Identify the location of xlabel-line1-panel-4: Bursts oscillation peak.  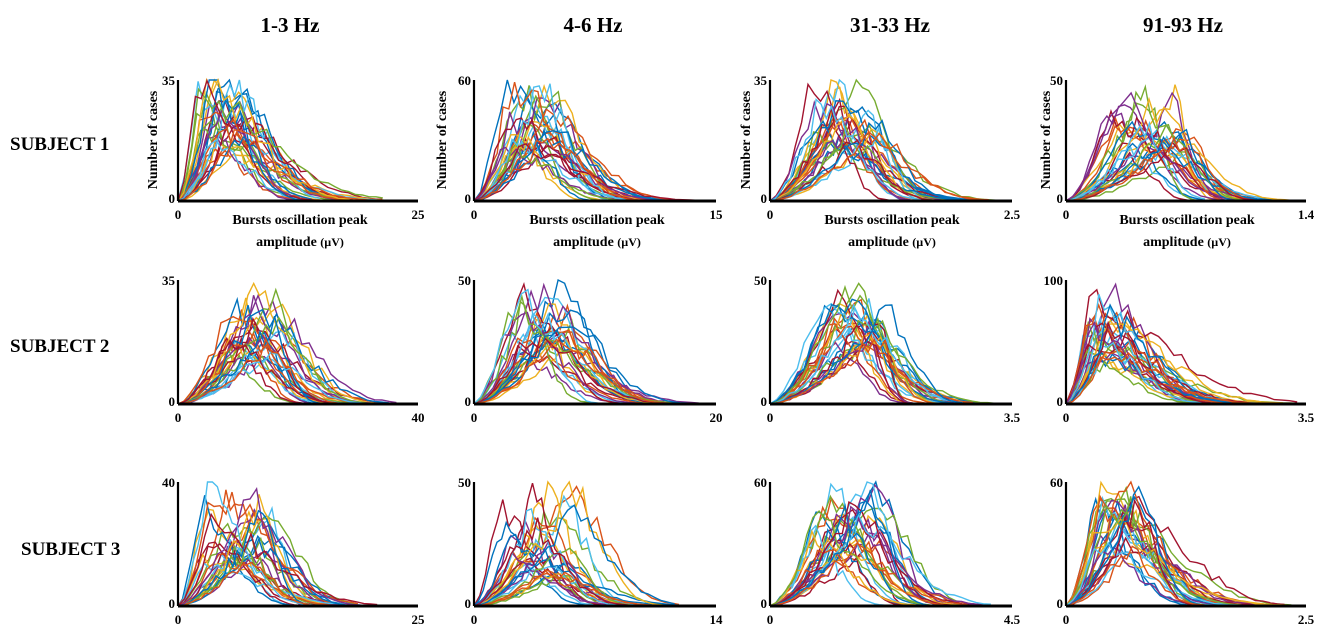
(1187, 220).